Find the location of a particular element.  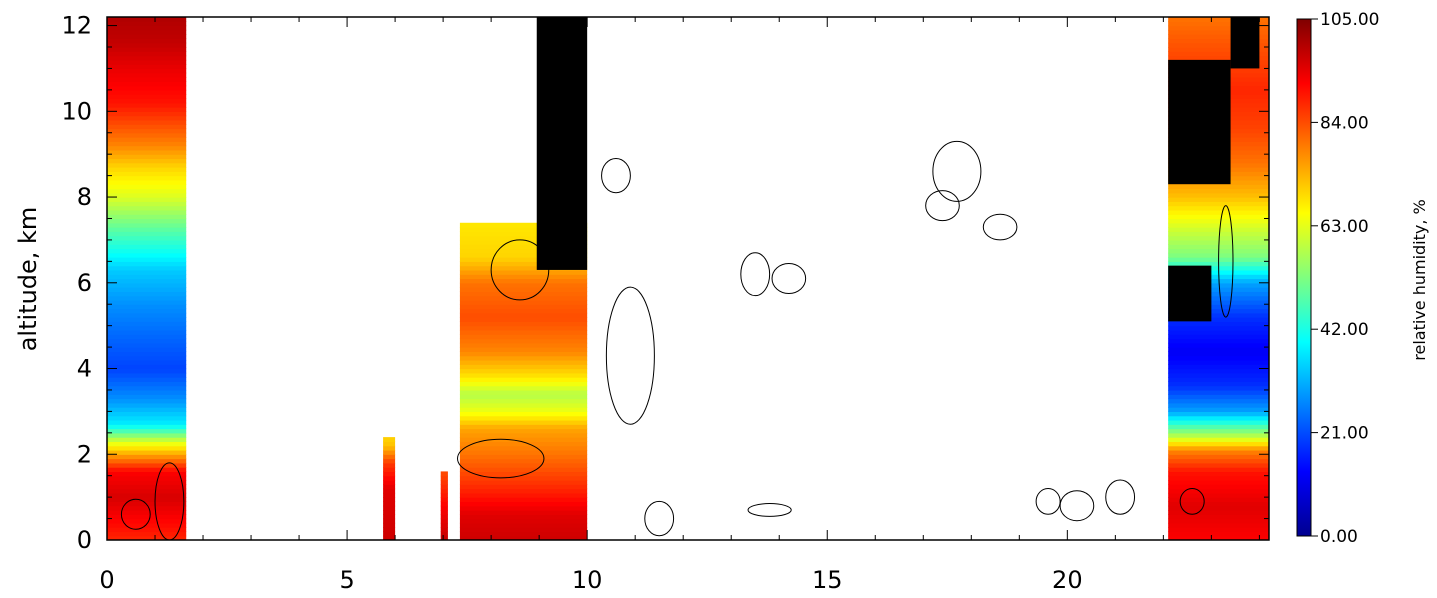

colorbar-tick-label: 63.00 is located at coordinates (1344, 227).